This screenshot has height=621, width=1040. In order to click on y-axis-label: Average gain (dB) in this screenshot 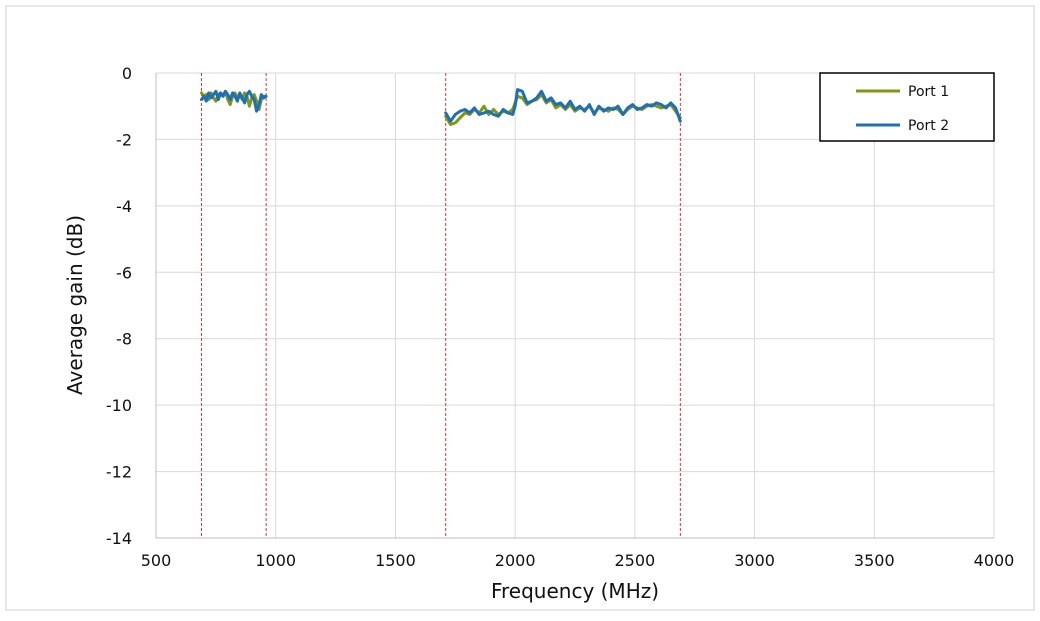, I will do `click(75, 305)`.